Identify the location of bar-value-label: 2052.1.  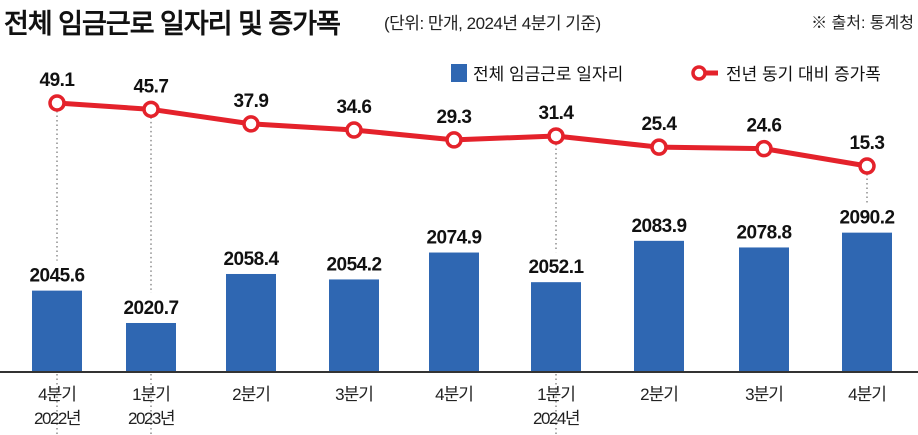
(556, 267).